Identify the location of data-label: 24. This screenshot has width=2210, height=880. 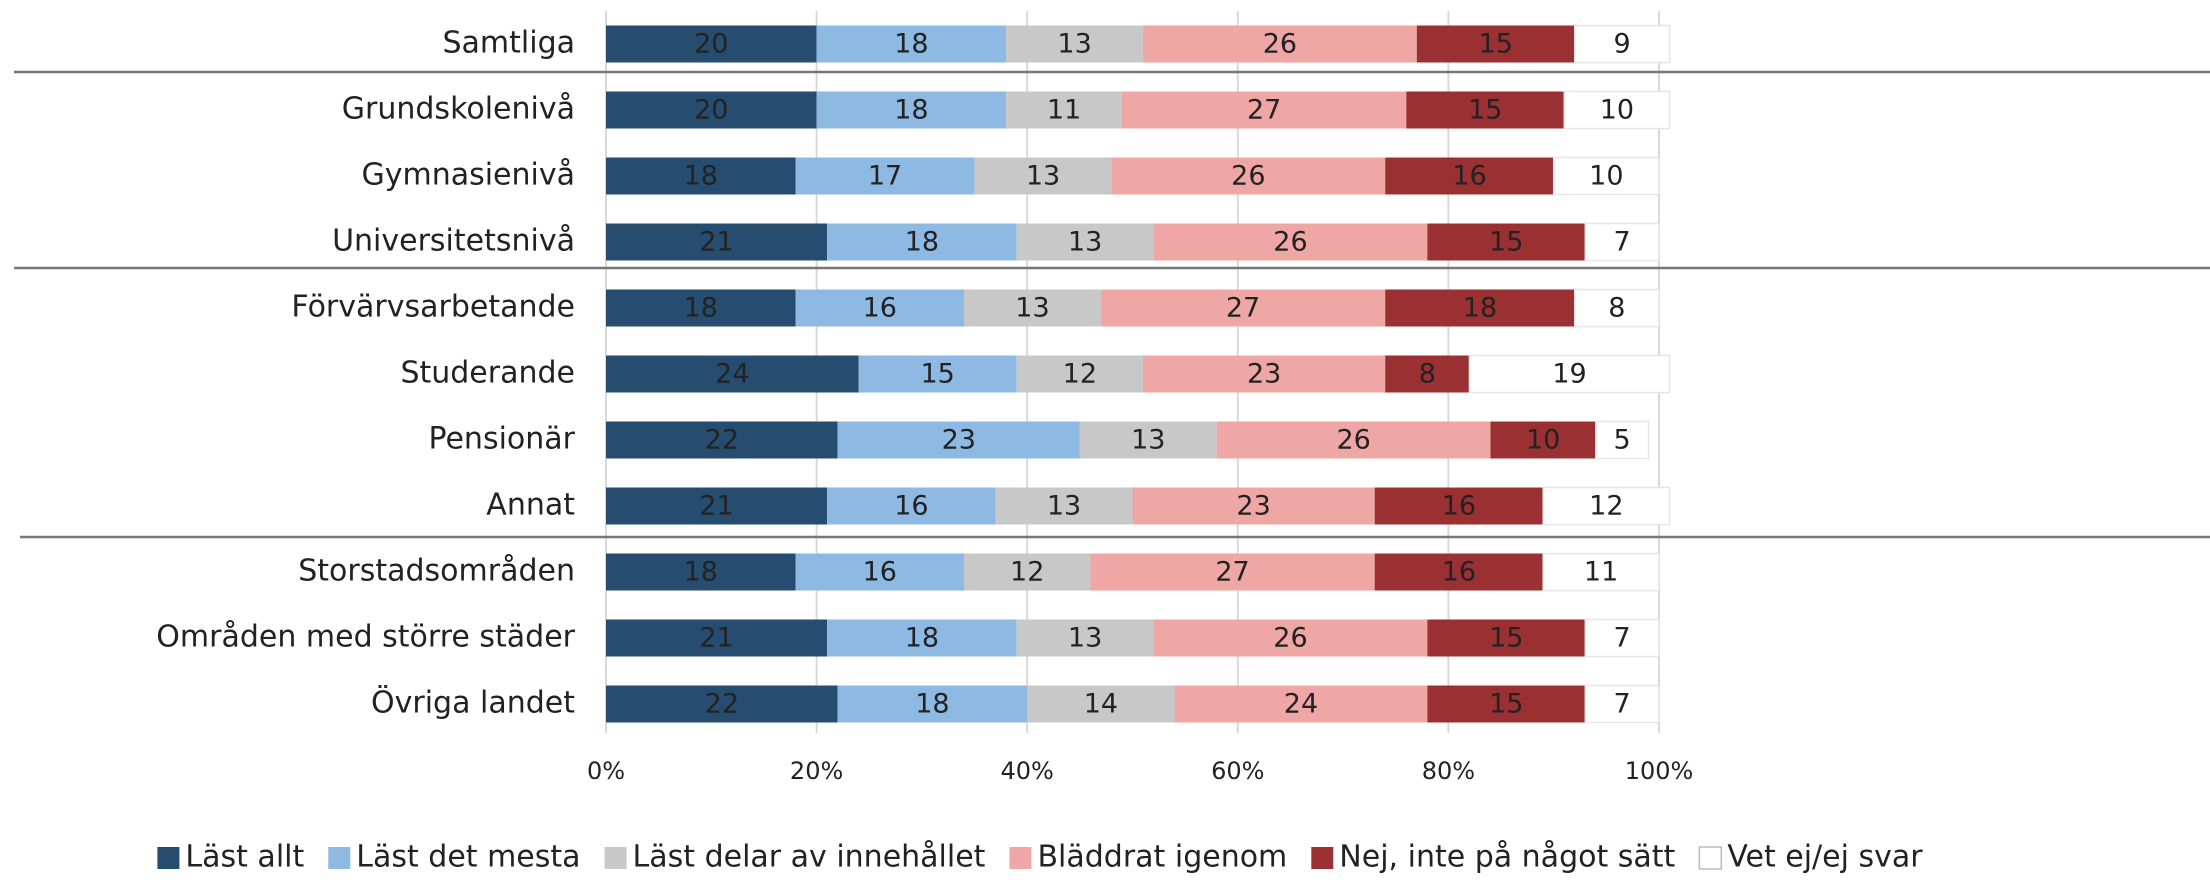
(732, 374).